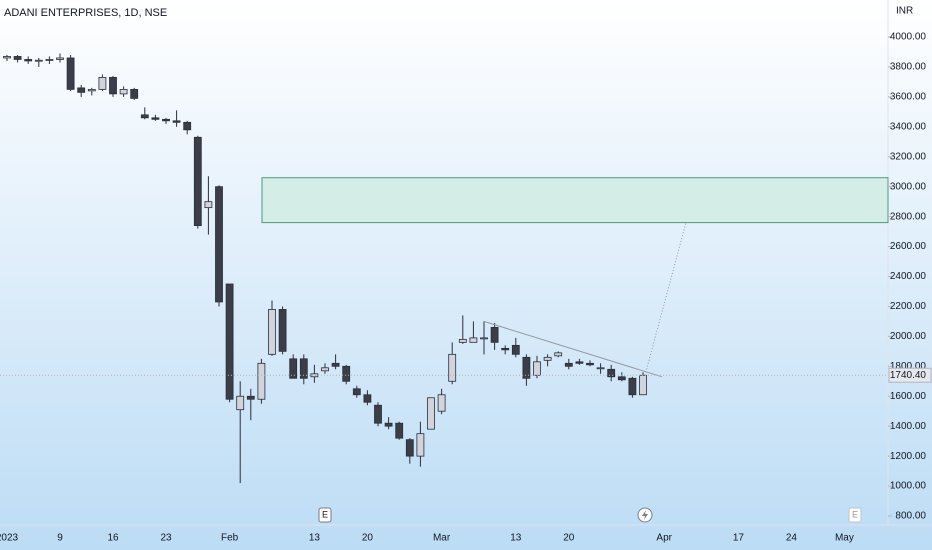  What do you see at coordinates (908, 67) in the screenshot?
I see `y-tick-label: 3800.00` at bounding box center [908, 67].